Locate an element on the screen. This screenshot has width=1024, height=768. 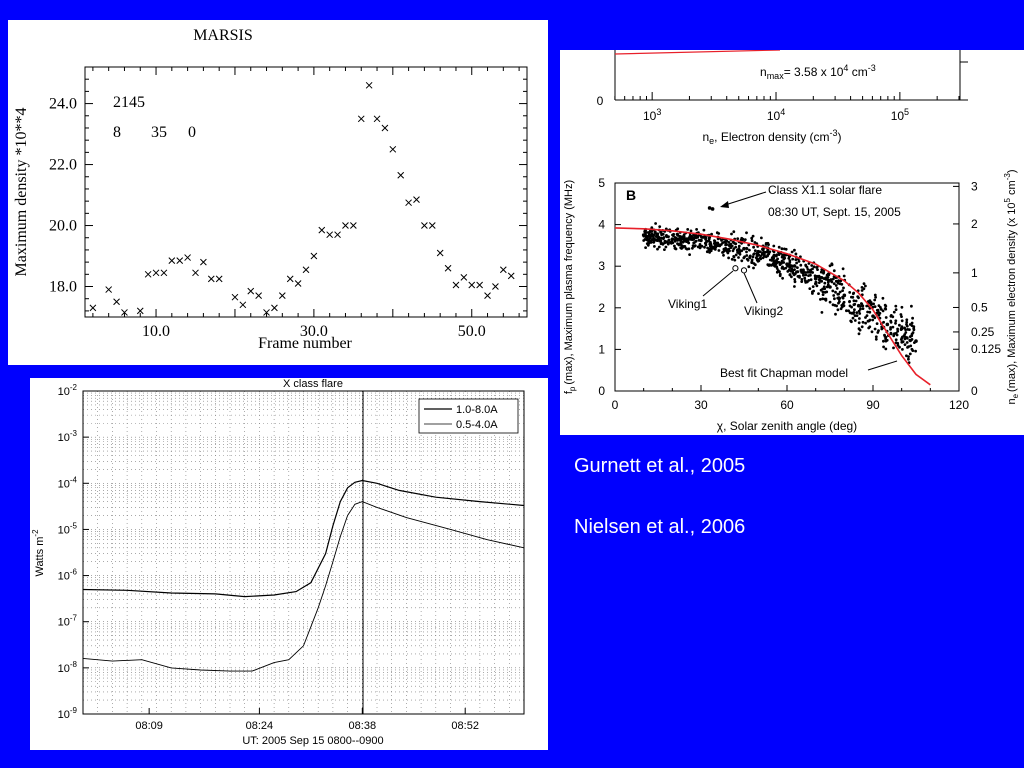
panel-b-label: B is located at coordinates (631, 195).